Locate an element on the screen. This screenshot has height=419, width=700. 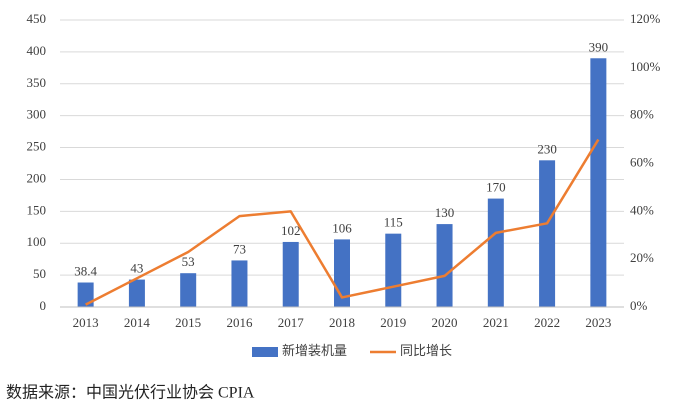
bar-value-label: 38.4 is located at coordinates (85, 270).